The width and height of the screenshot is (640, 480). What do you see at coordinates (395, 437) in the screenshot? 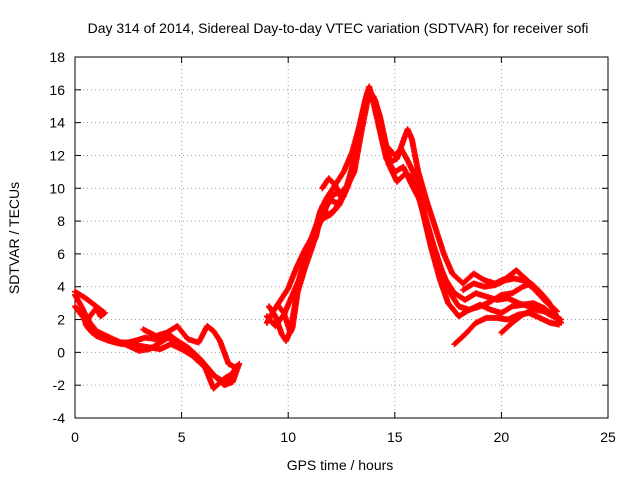
I see `x-tick-label: 15` at bounding box center [395, 437].